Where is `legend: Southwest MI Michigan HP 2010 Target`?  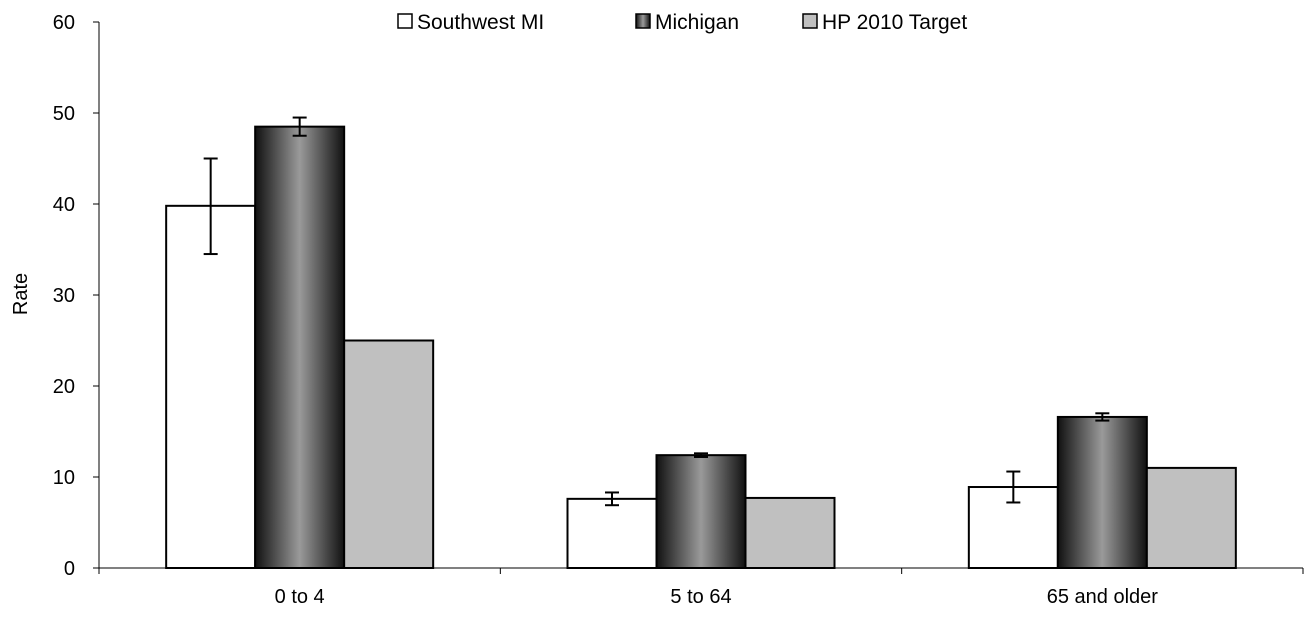 legend: Southwest MI Michigan HP 2010 Target is located at coordinates (682, 22).